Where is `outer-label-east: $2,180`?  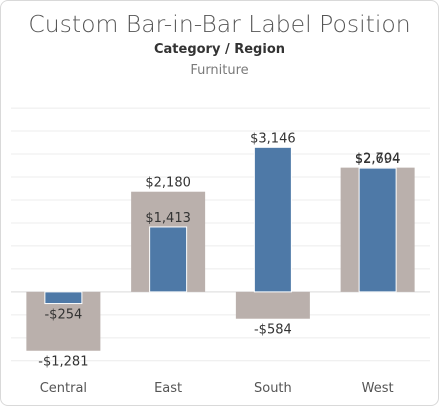 outer-label-east: $2,180 is located at coordinates (168, 183).